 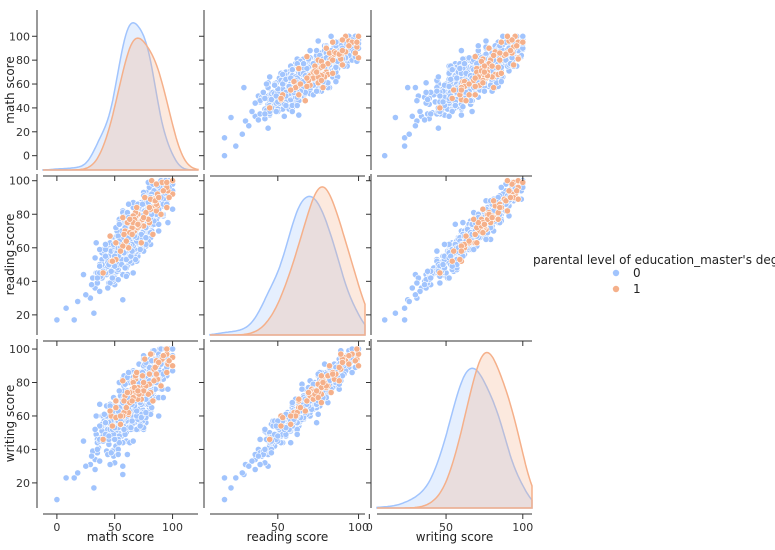 I want to click on cell-math-score-vs-math-score, so click(x=120, y=96).